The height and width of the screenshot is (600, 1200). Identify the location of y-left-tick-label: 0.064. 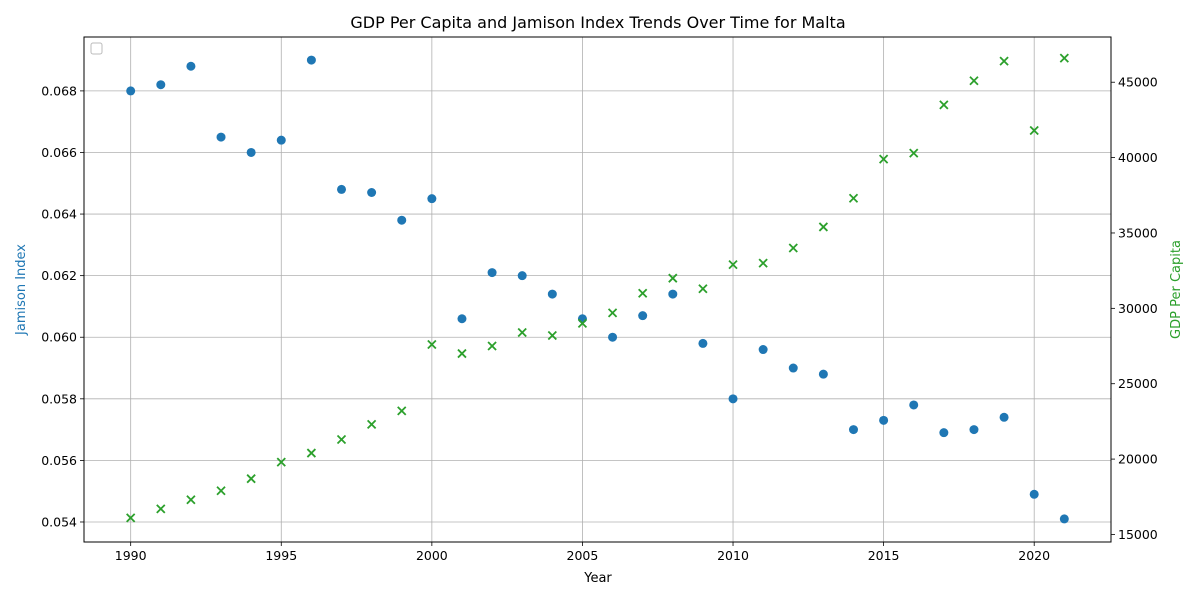
(59, 214).